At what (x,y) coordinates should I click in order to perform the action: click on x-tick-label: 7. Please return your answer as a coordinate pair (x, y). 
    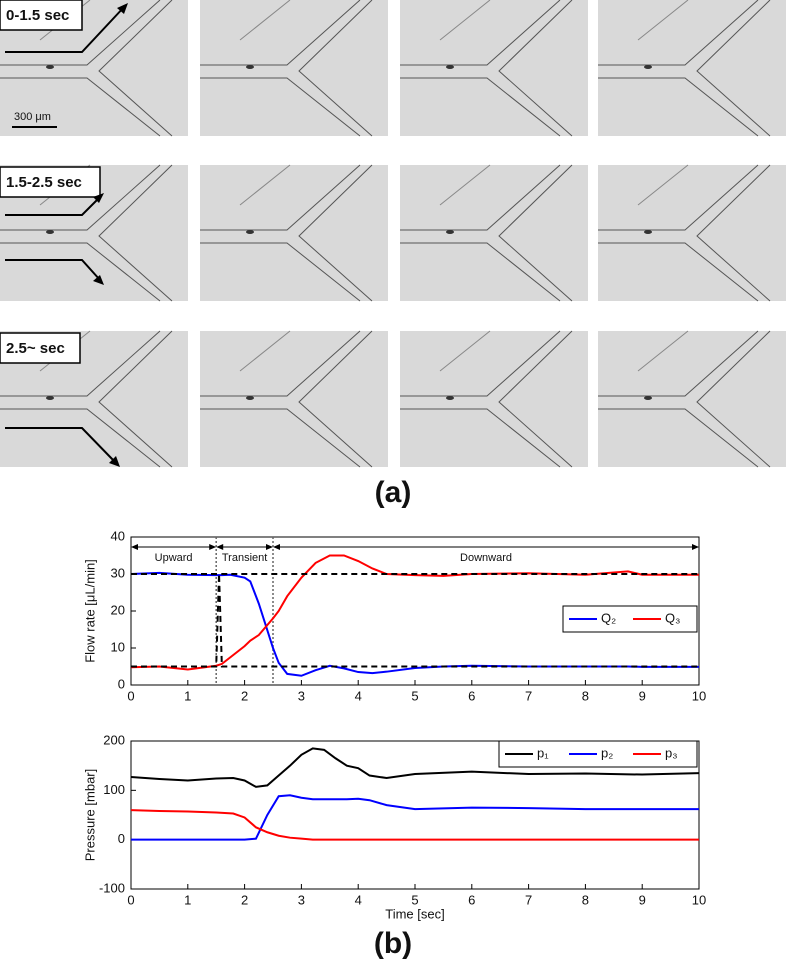
    Looking at the image, I should click on (528, 899).